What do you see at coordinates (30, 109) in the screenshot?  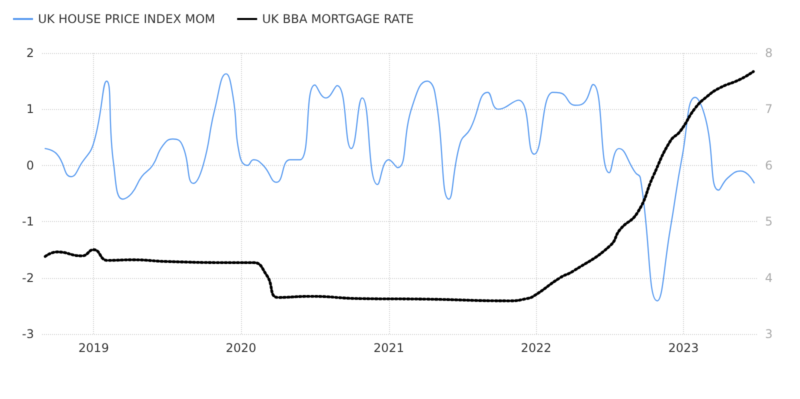 I see `y-tick-label: 1` at bounding box center [30, 109].